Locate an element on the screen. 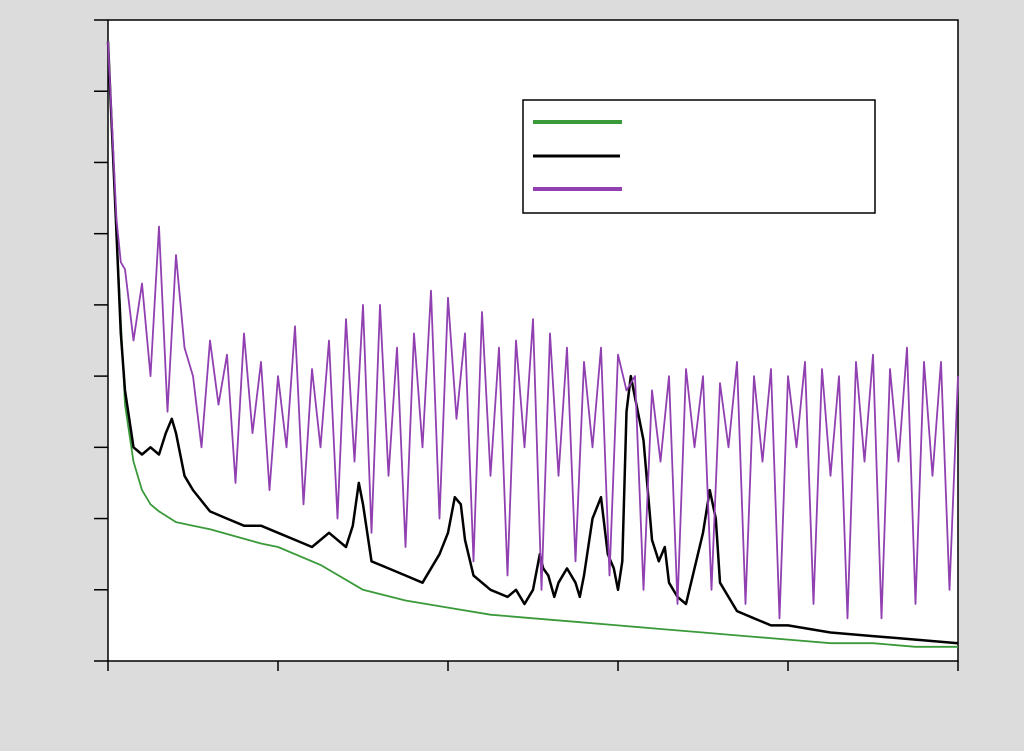 This screenshot has height=751, width=1024. legend is located at coordinates (699, 156).